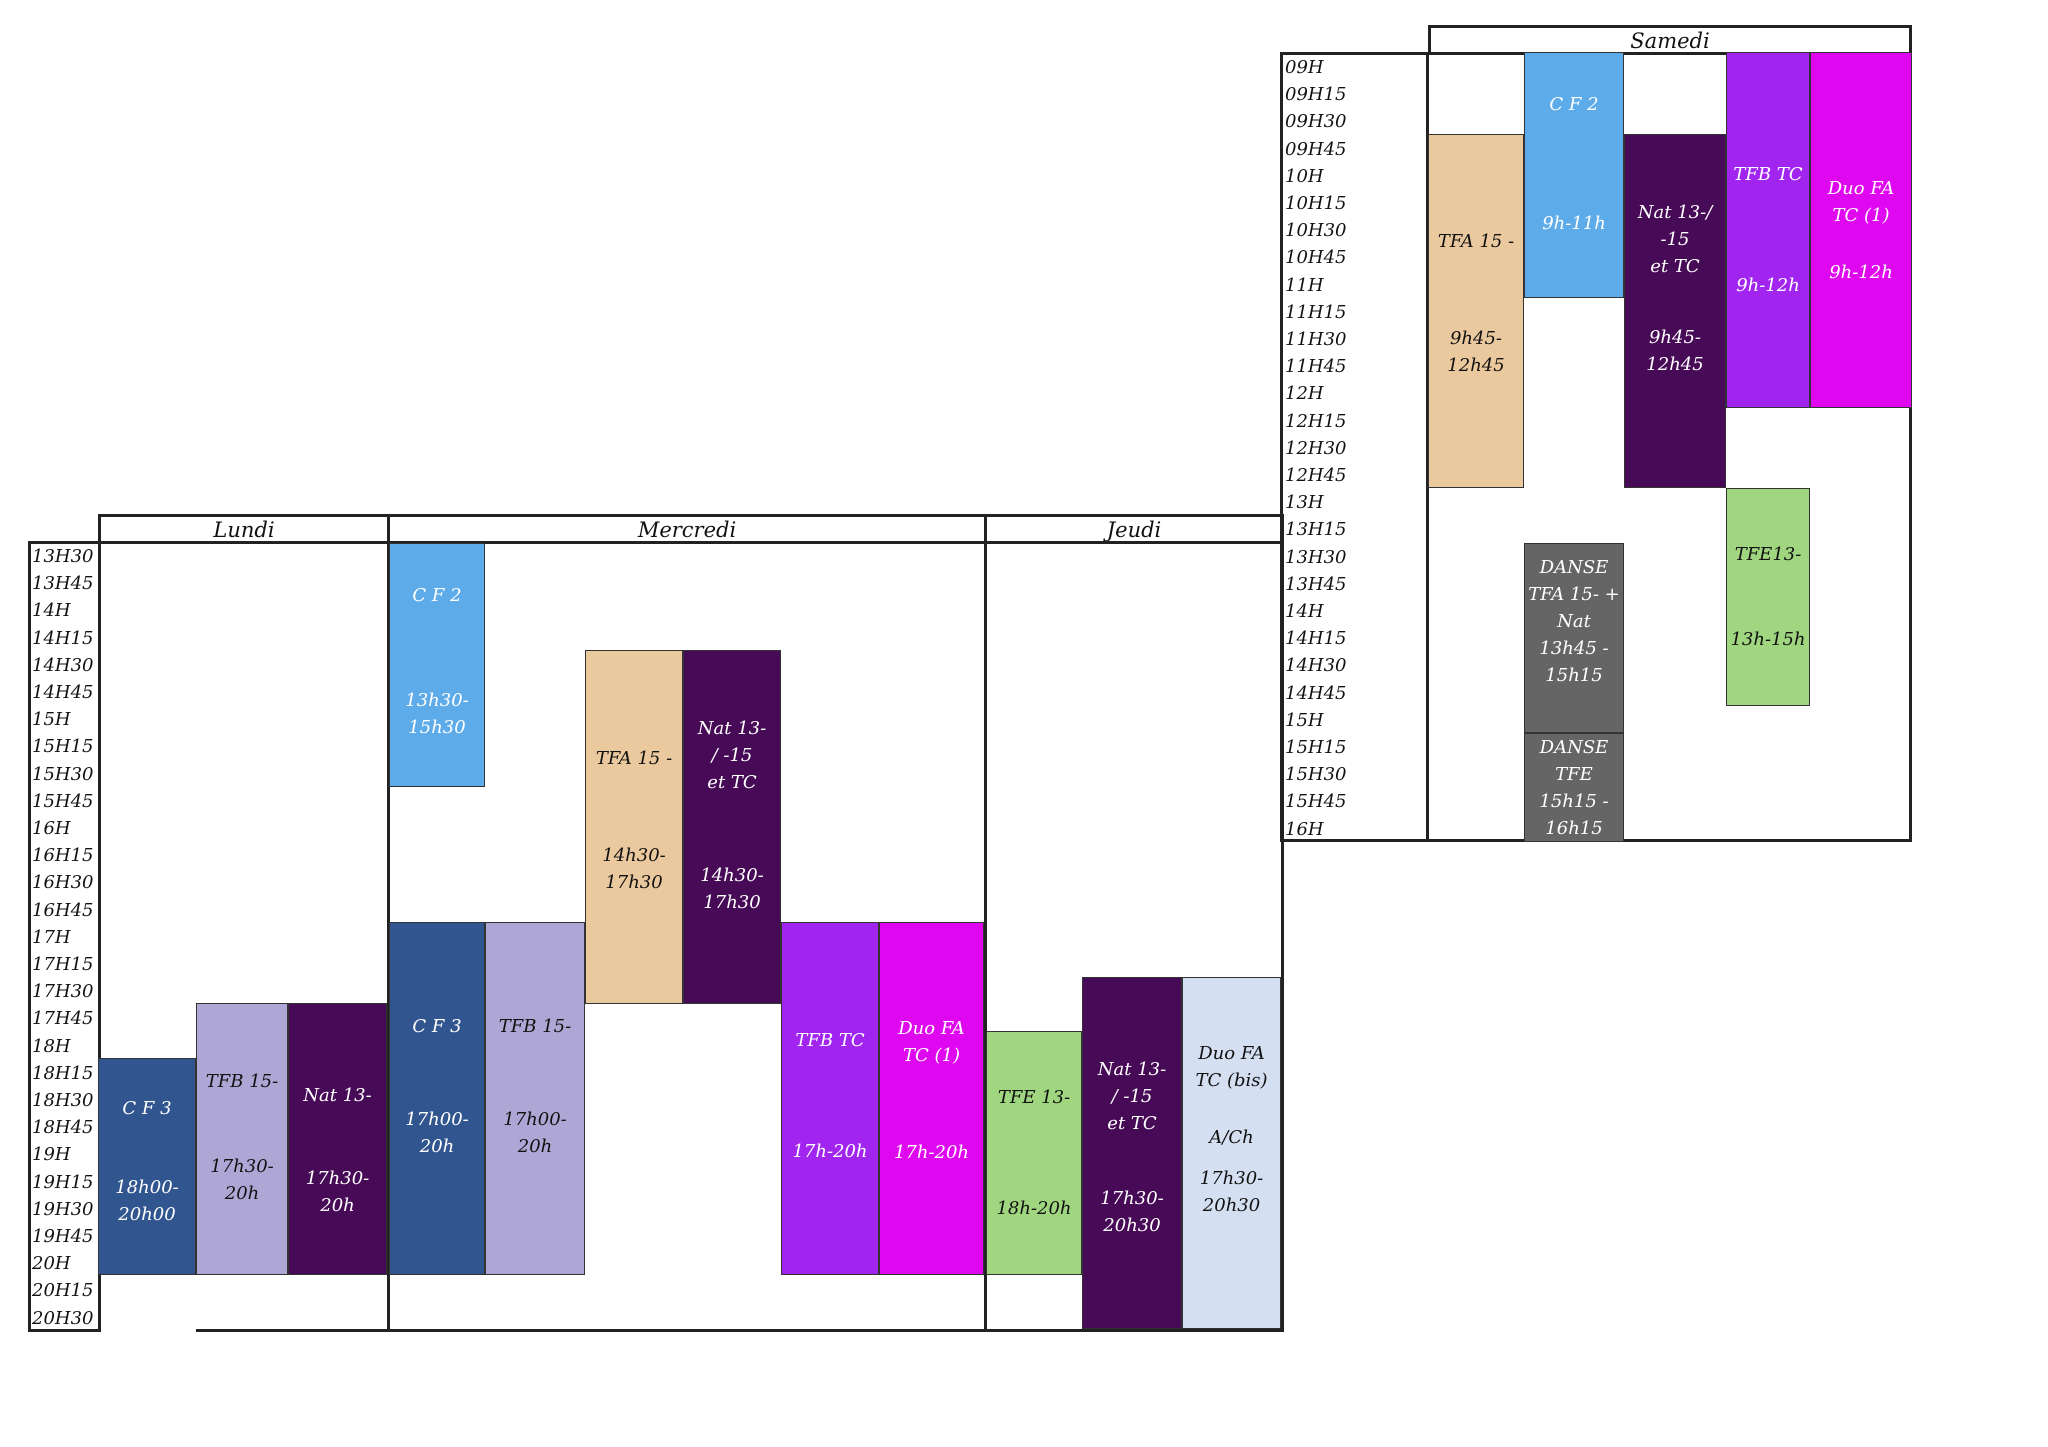 This screenshot has width=2048, height=1447. I want to click on time-slot-label: 10H30, so click(1316, 231).